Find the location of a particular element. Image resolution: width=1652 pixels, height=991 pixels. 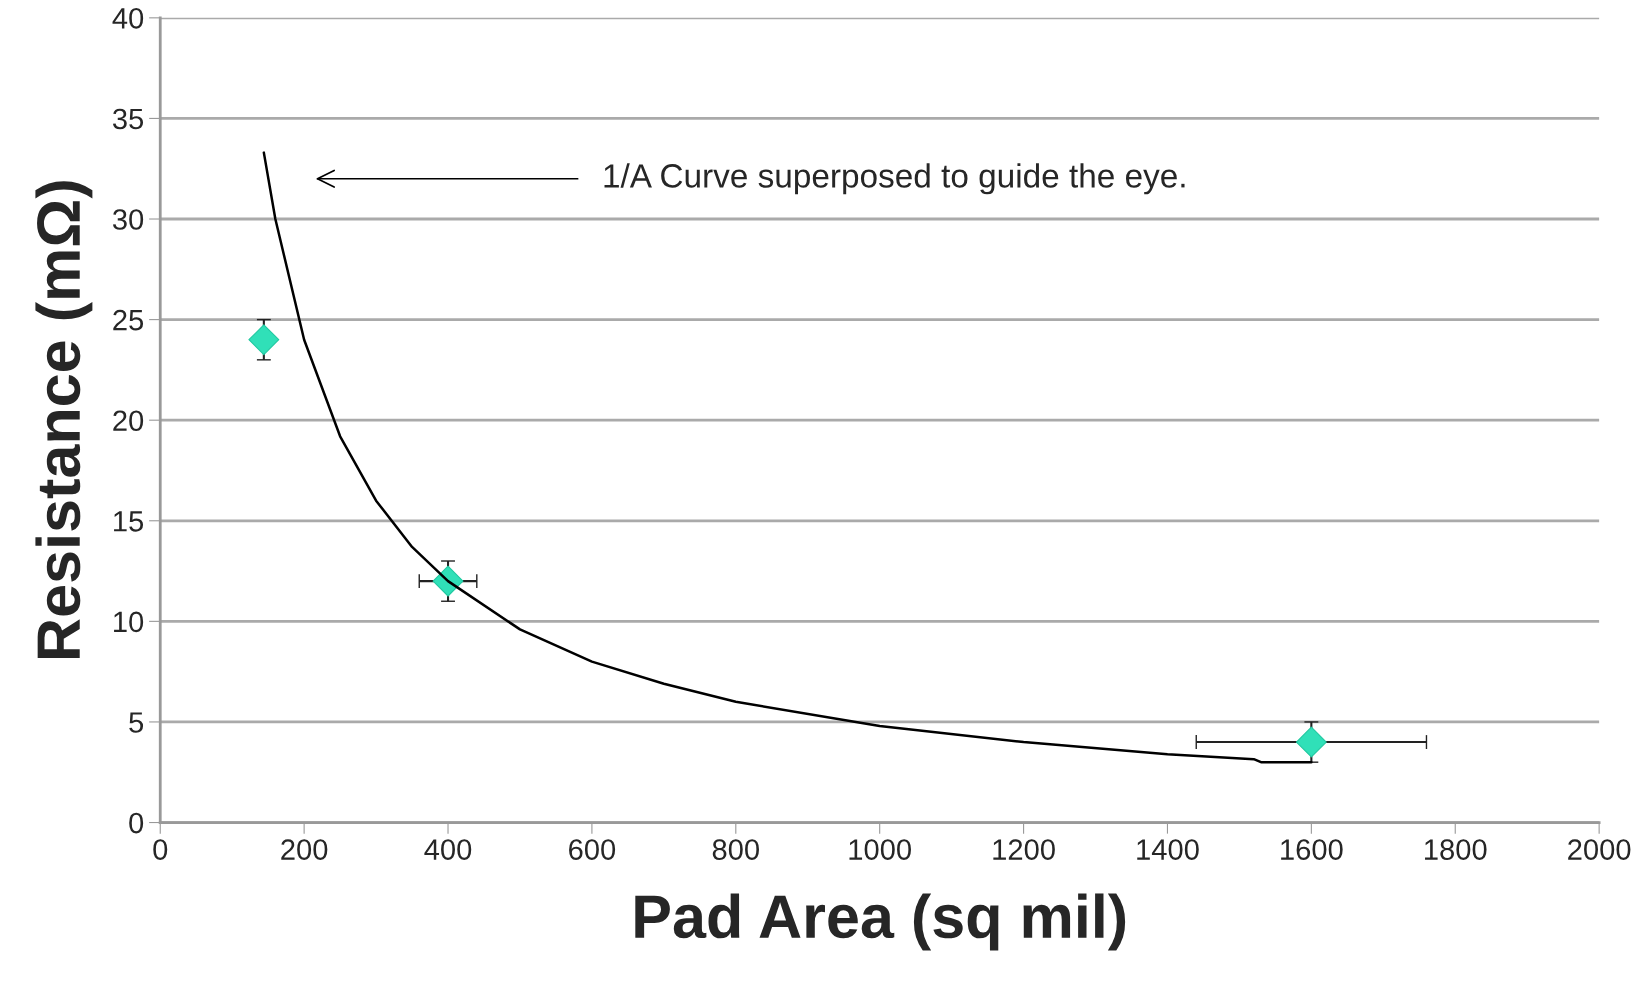

x-tick-label: 1600 is located at coordinates (1312, 849).